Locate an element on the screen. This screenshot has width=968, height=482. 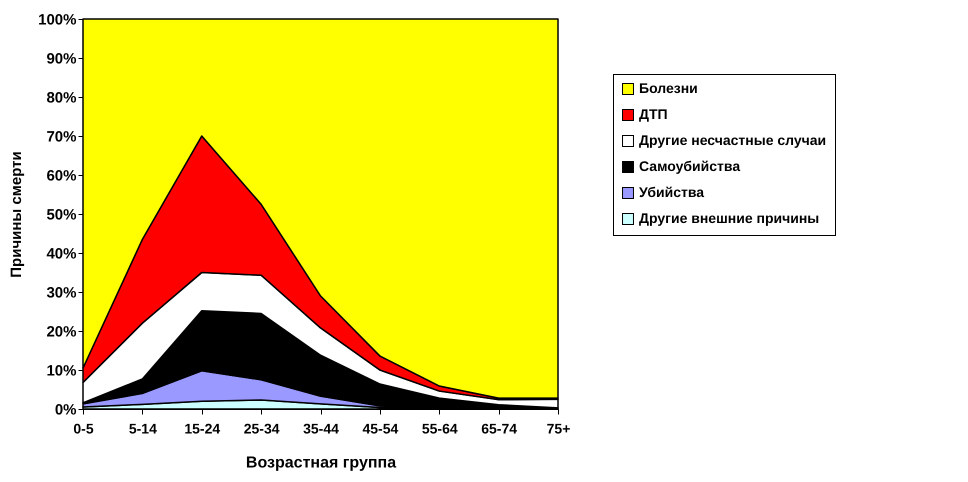
x-tick-label: 75+ is located at coordinates (558, 428).